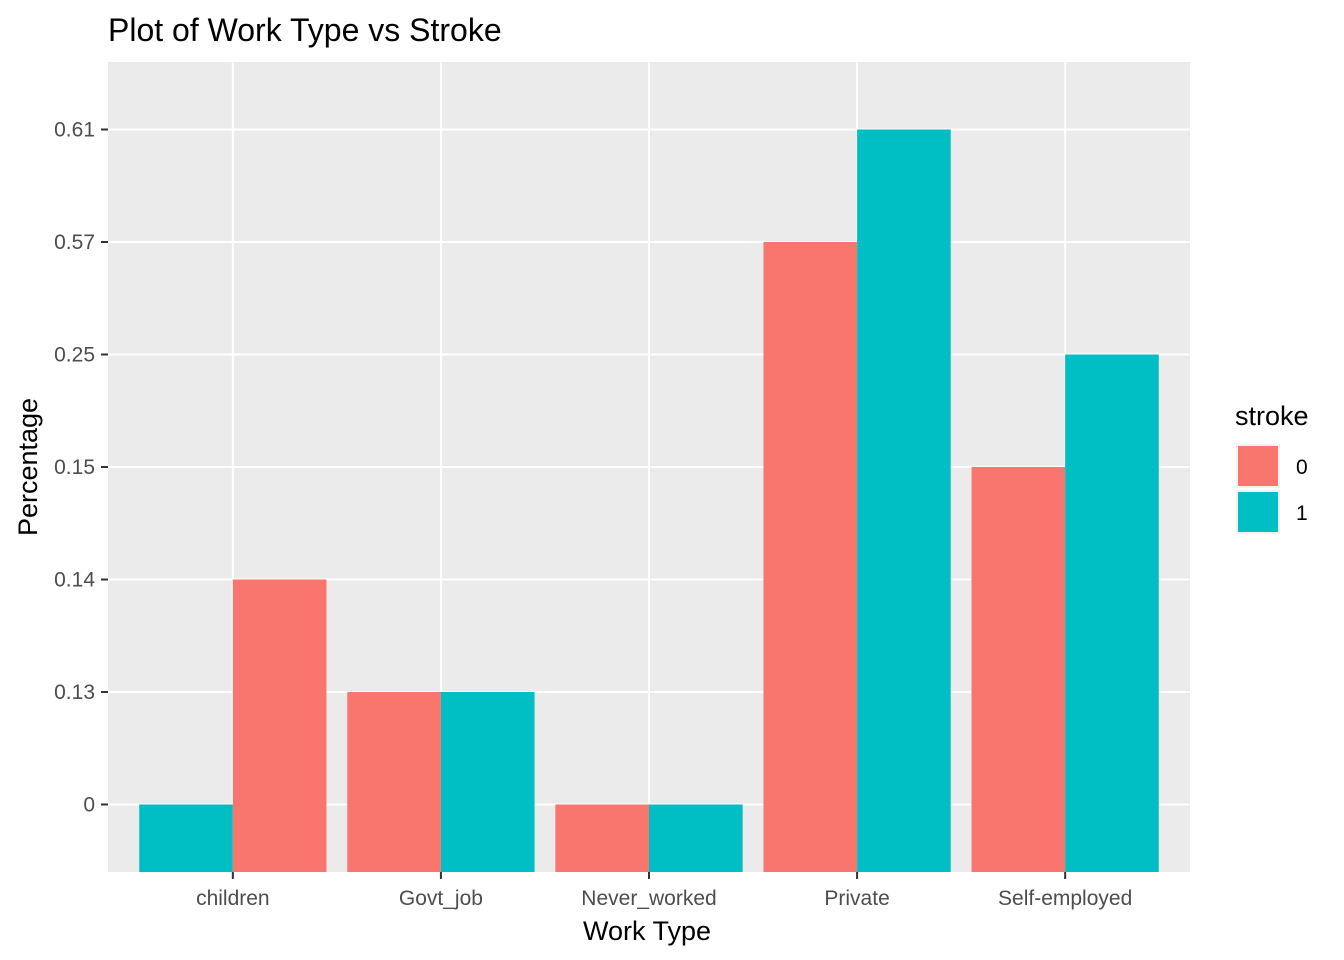 The image size is (1344, 960). Describe the element at coordinates (233, 898) in the screenshot. I see `x-tick-label: children` at that location.